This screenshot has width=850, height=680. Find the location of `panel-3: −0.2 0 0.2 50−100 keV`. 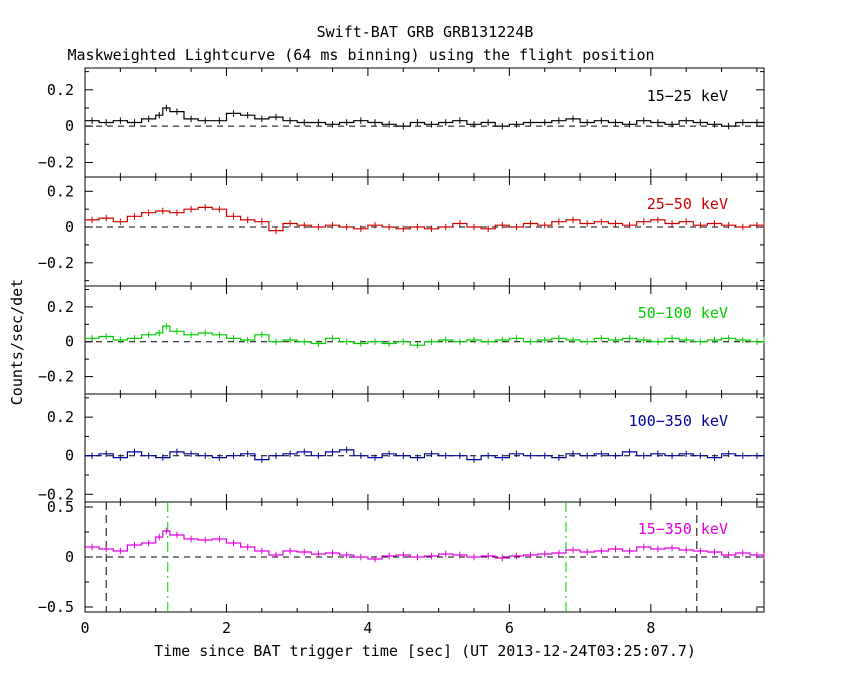

panel-3: −0.2 0 0.2 50−100 keV is located at coordinates (401, 340).